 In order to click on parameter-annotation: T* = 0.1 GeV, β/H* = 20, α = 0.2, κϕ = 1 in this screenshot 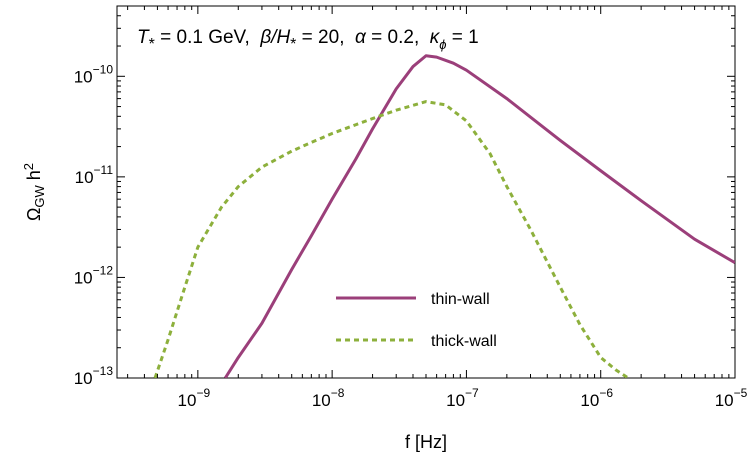, I will do `click(308, 40)`.